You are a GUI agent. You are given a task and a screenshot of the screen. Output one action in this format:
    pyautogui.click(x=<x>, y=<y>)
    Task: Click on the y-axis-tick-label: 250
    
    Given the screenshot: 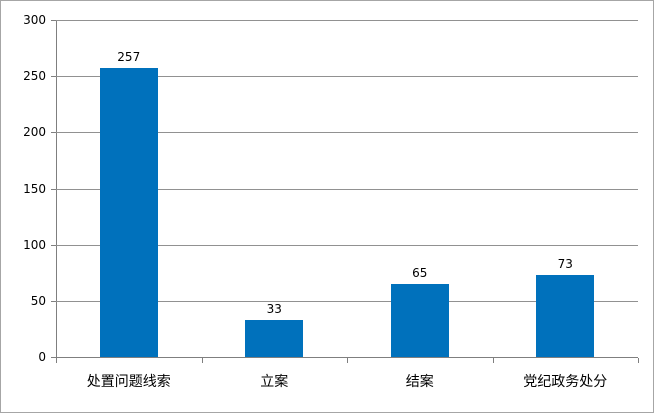 What is the action you would take?
    pyautogui.click(x=34, y=76)
    